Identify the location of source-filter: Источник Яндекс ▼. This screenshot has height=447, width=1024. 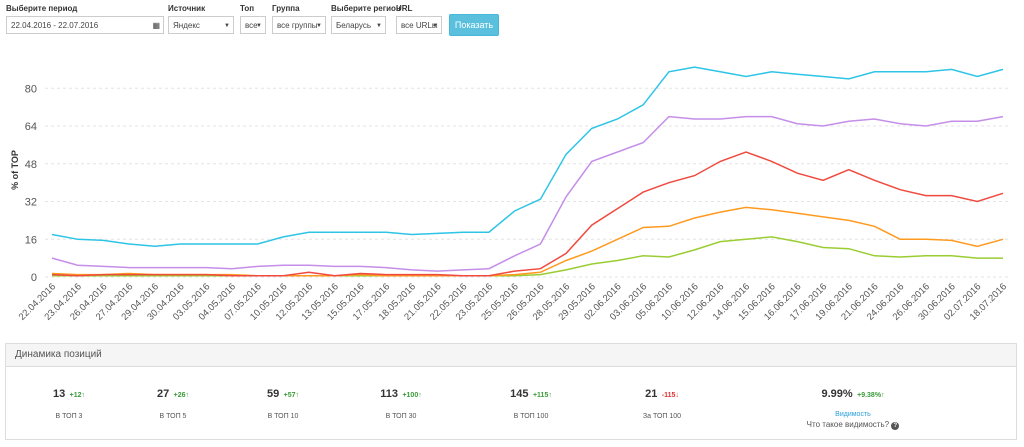
(201, 19).